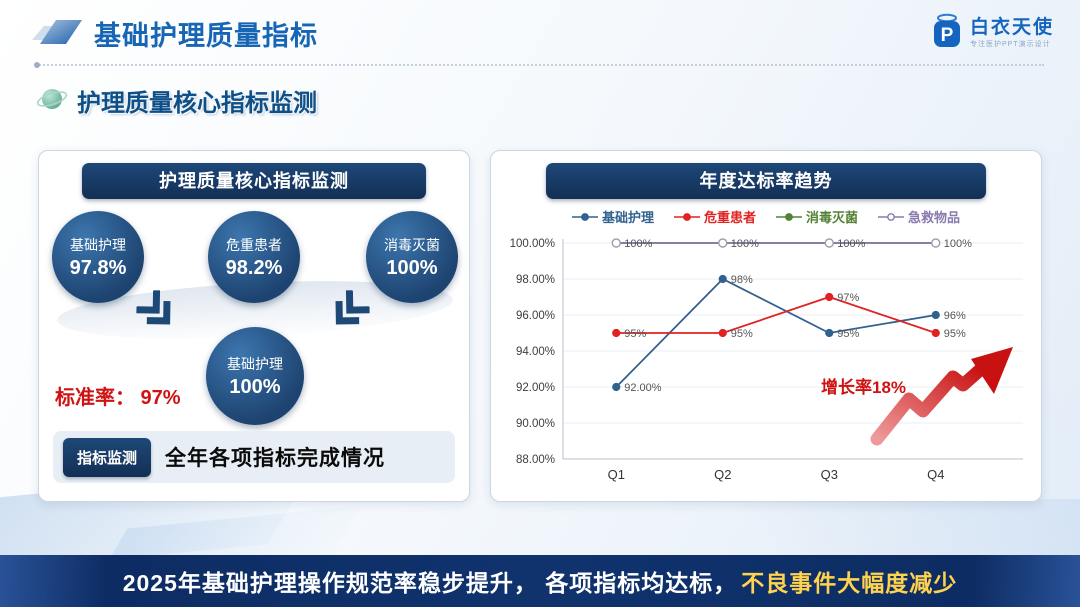  What do you see at coordinates (535, 460) in the screenshot?
I see `svg-text: 88.00%` at bounding box center [535, 460].